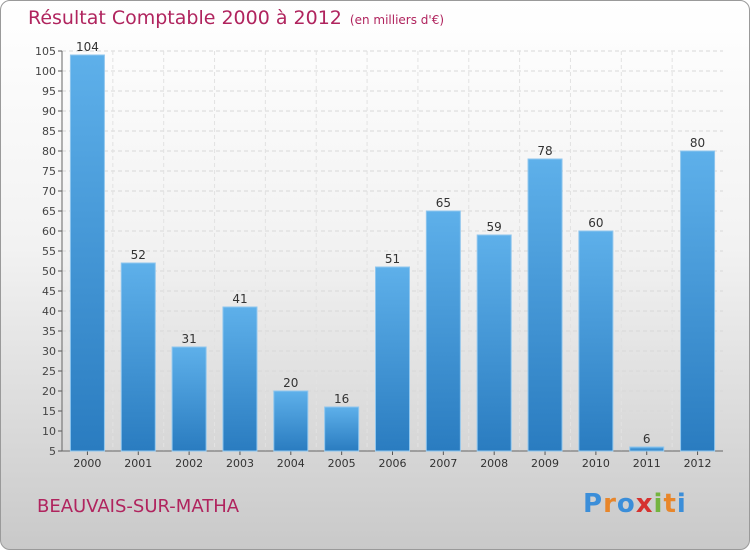 Image resolution: width=750 pixels, height=550 pixels. Describe the element at coordinates (593, 504) in the screenshot. I see `logo-letter: P` at that location.